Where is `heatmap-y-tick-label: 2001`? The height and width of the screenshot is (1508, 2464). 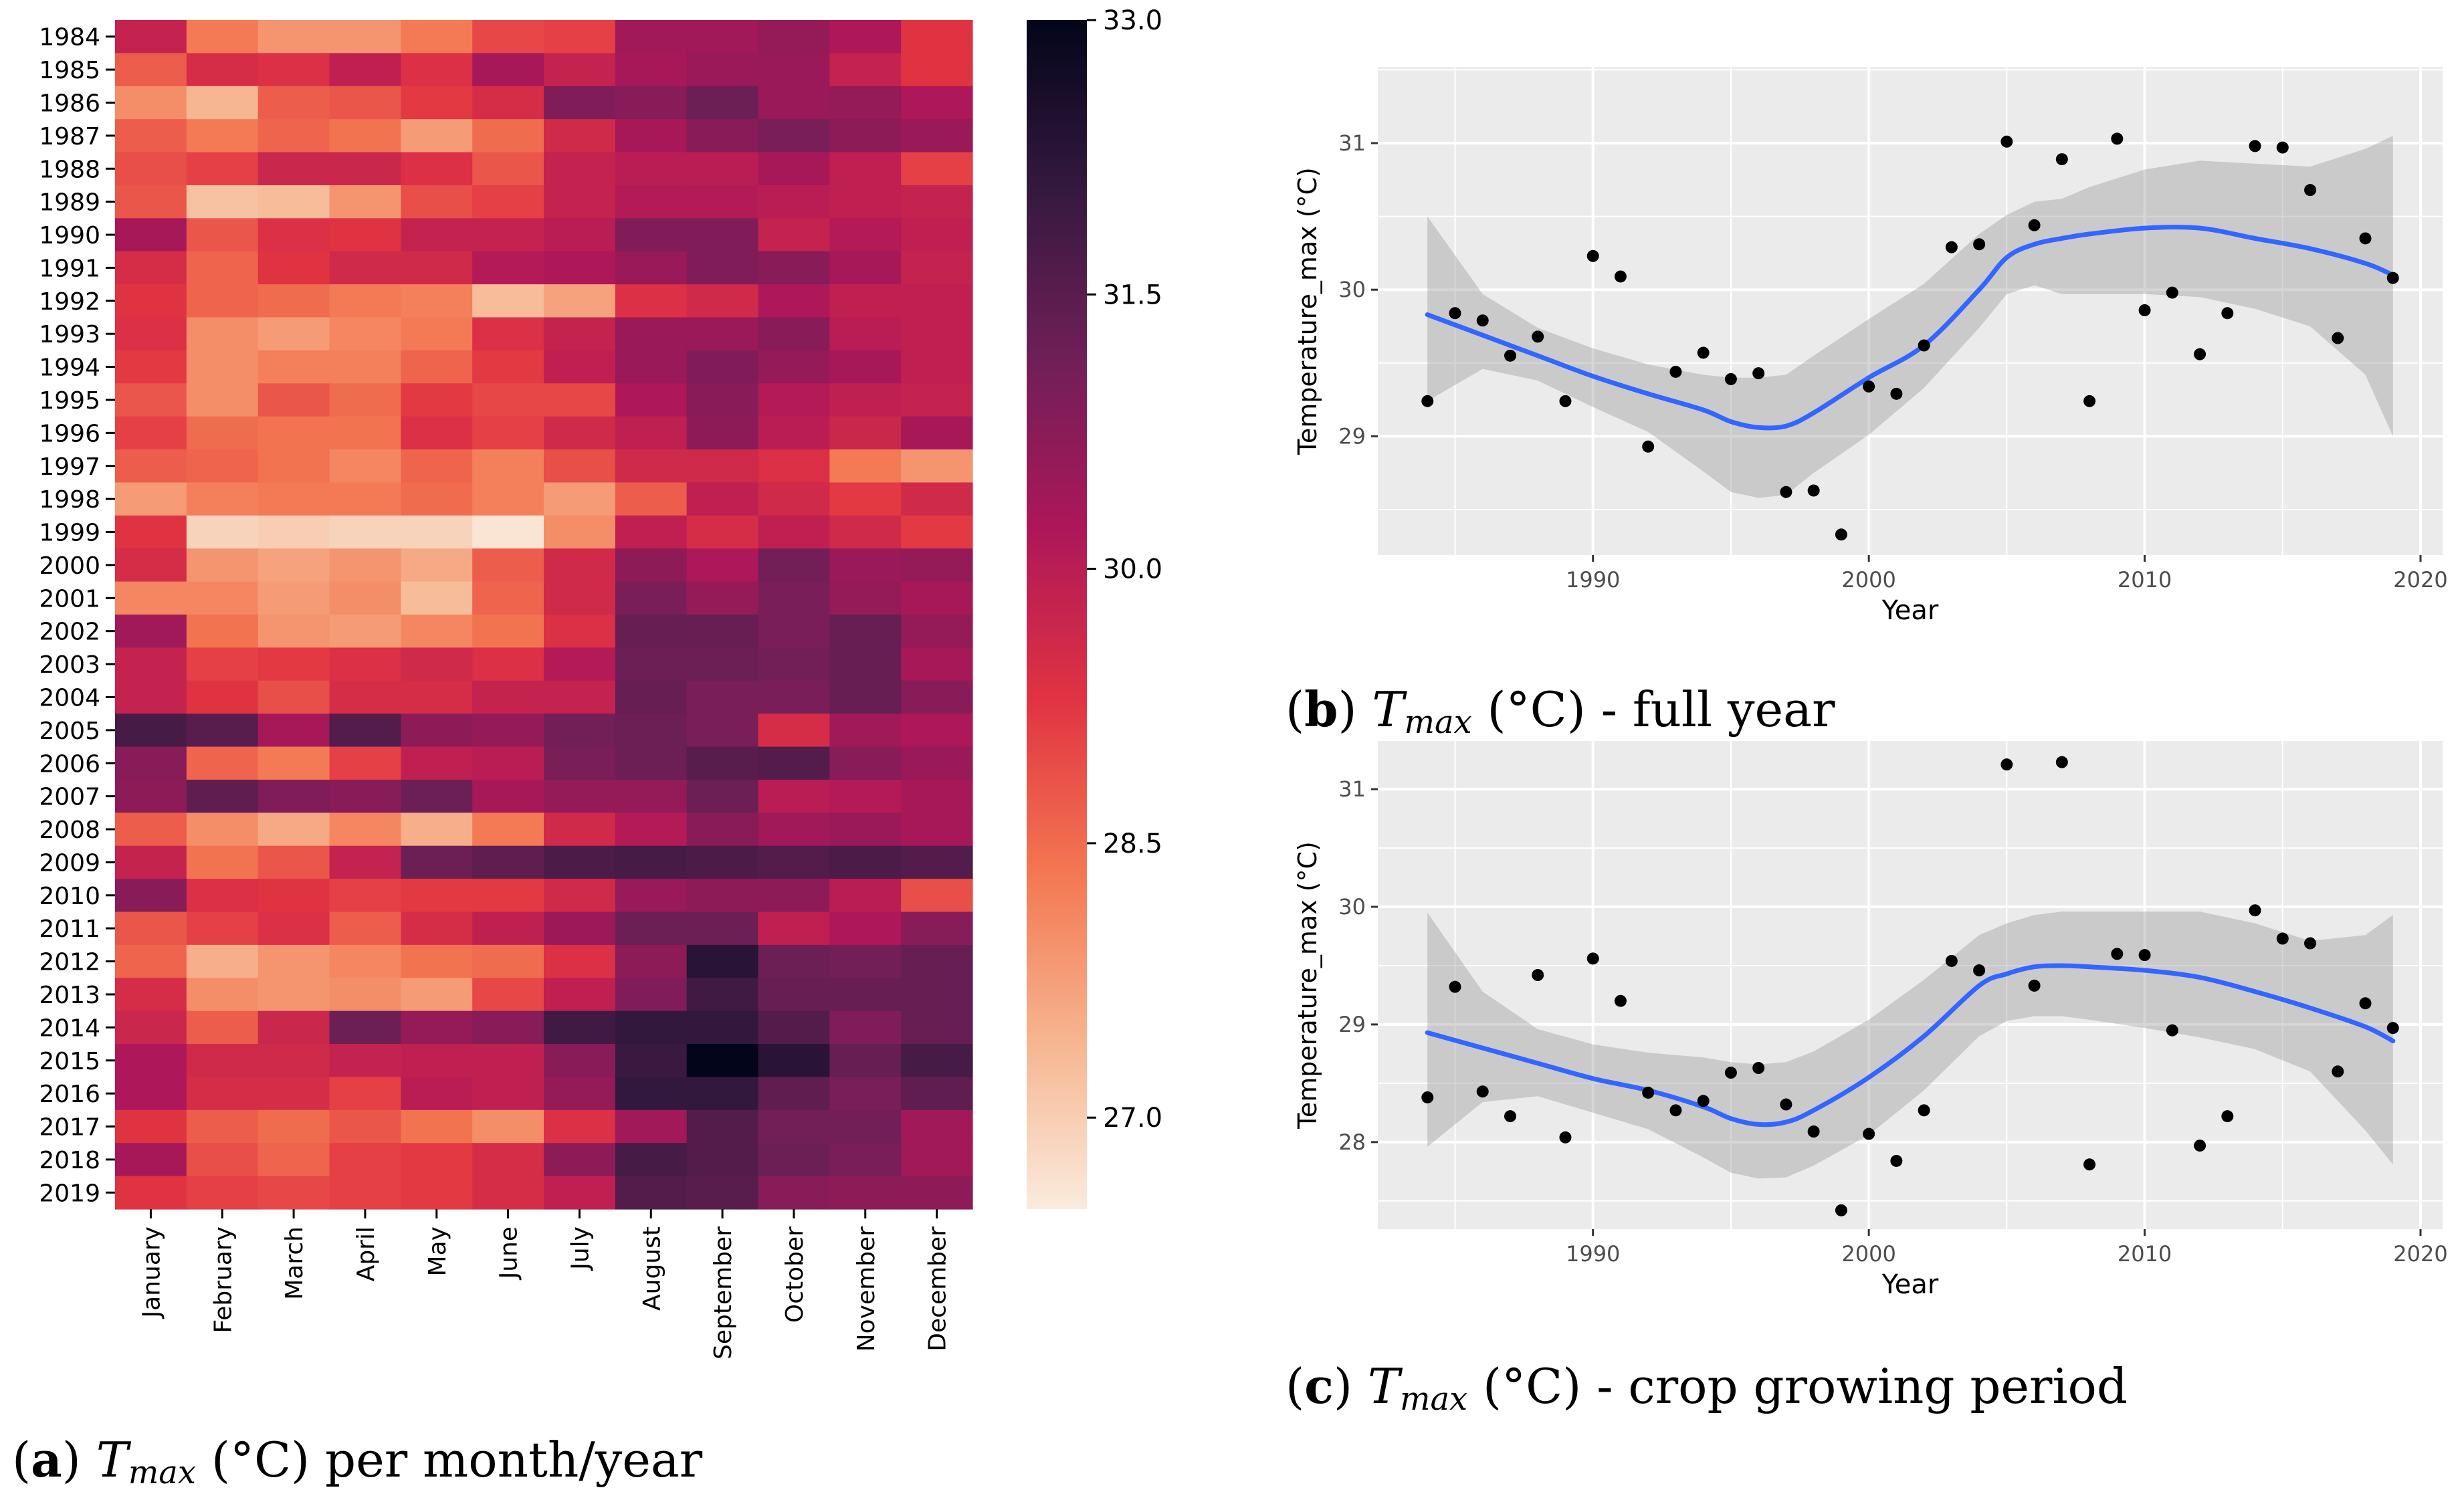
heatmap-y-tick-label: 2001 is located at coordinates (69, 599).